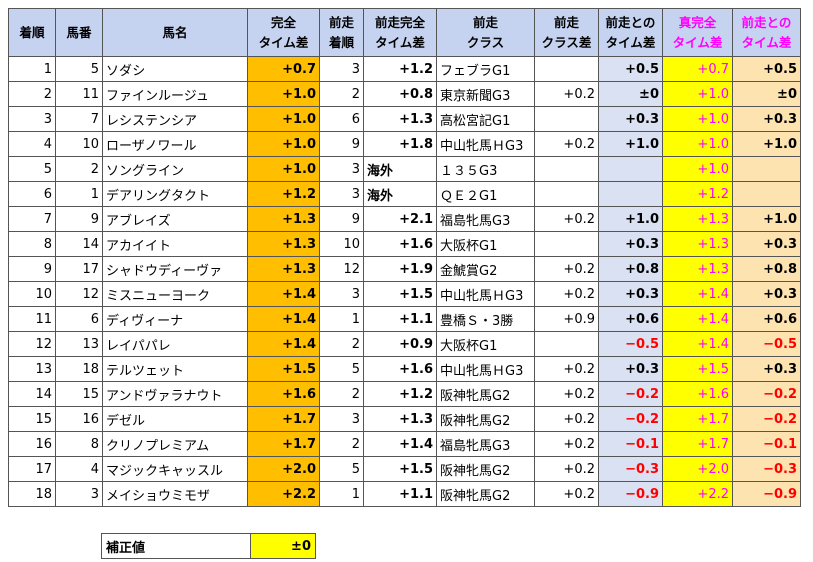 The height and width of the screenshot is (562, 813). Describe the element at coordinates (176, 546) in the screenshot. I see `correction-label: 補正値` at that location.